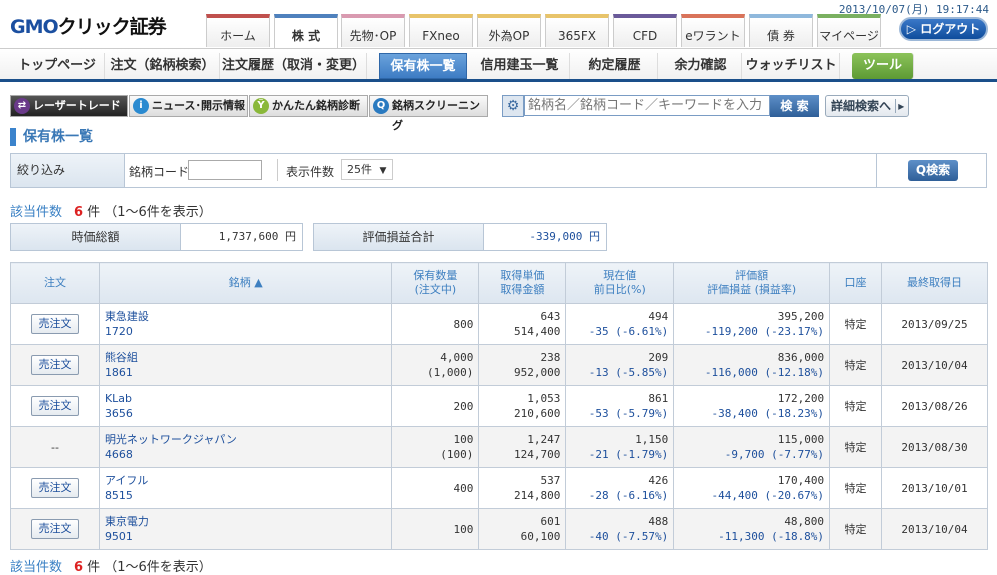 Image resolution: width=997 pixels, height=575 pixels. I want to click on stock-name-link: 東京電力, so click(126, 521).